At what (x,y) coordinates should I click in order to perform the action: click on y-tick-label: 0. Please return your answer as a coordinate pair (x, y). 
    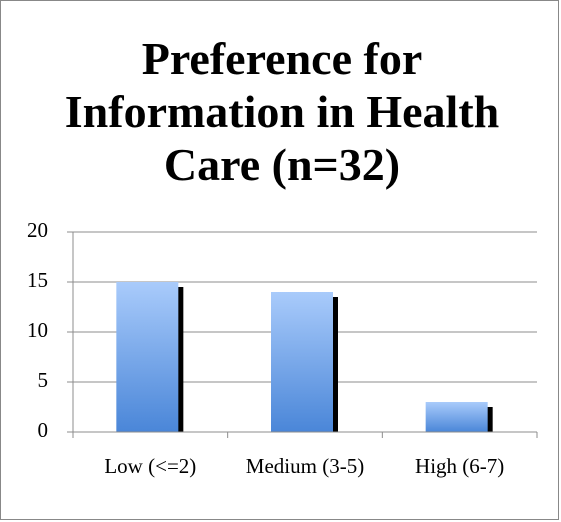
    Looking at the image, I should click on (43, 430).